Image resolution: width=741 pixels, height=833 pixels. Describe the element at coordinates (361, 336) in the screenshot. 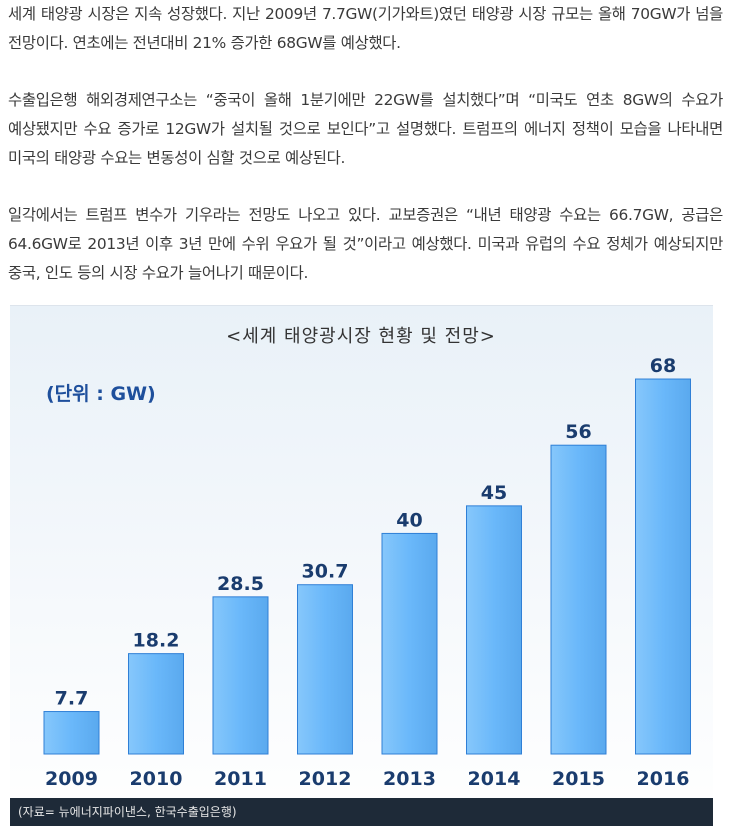

I see `chart-title: <세계 태양광시장 현황 및 전망>` at that location.